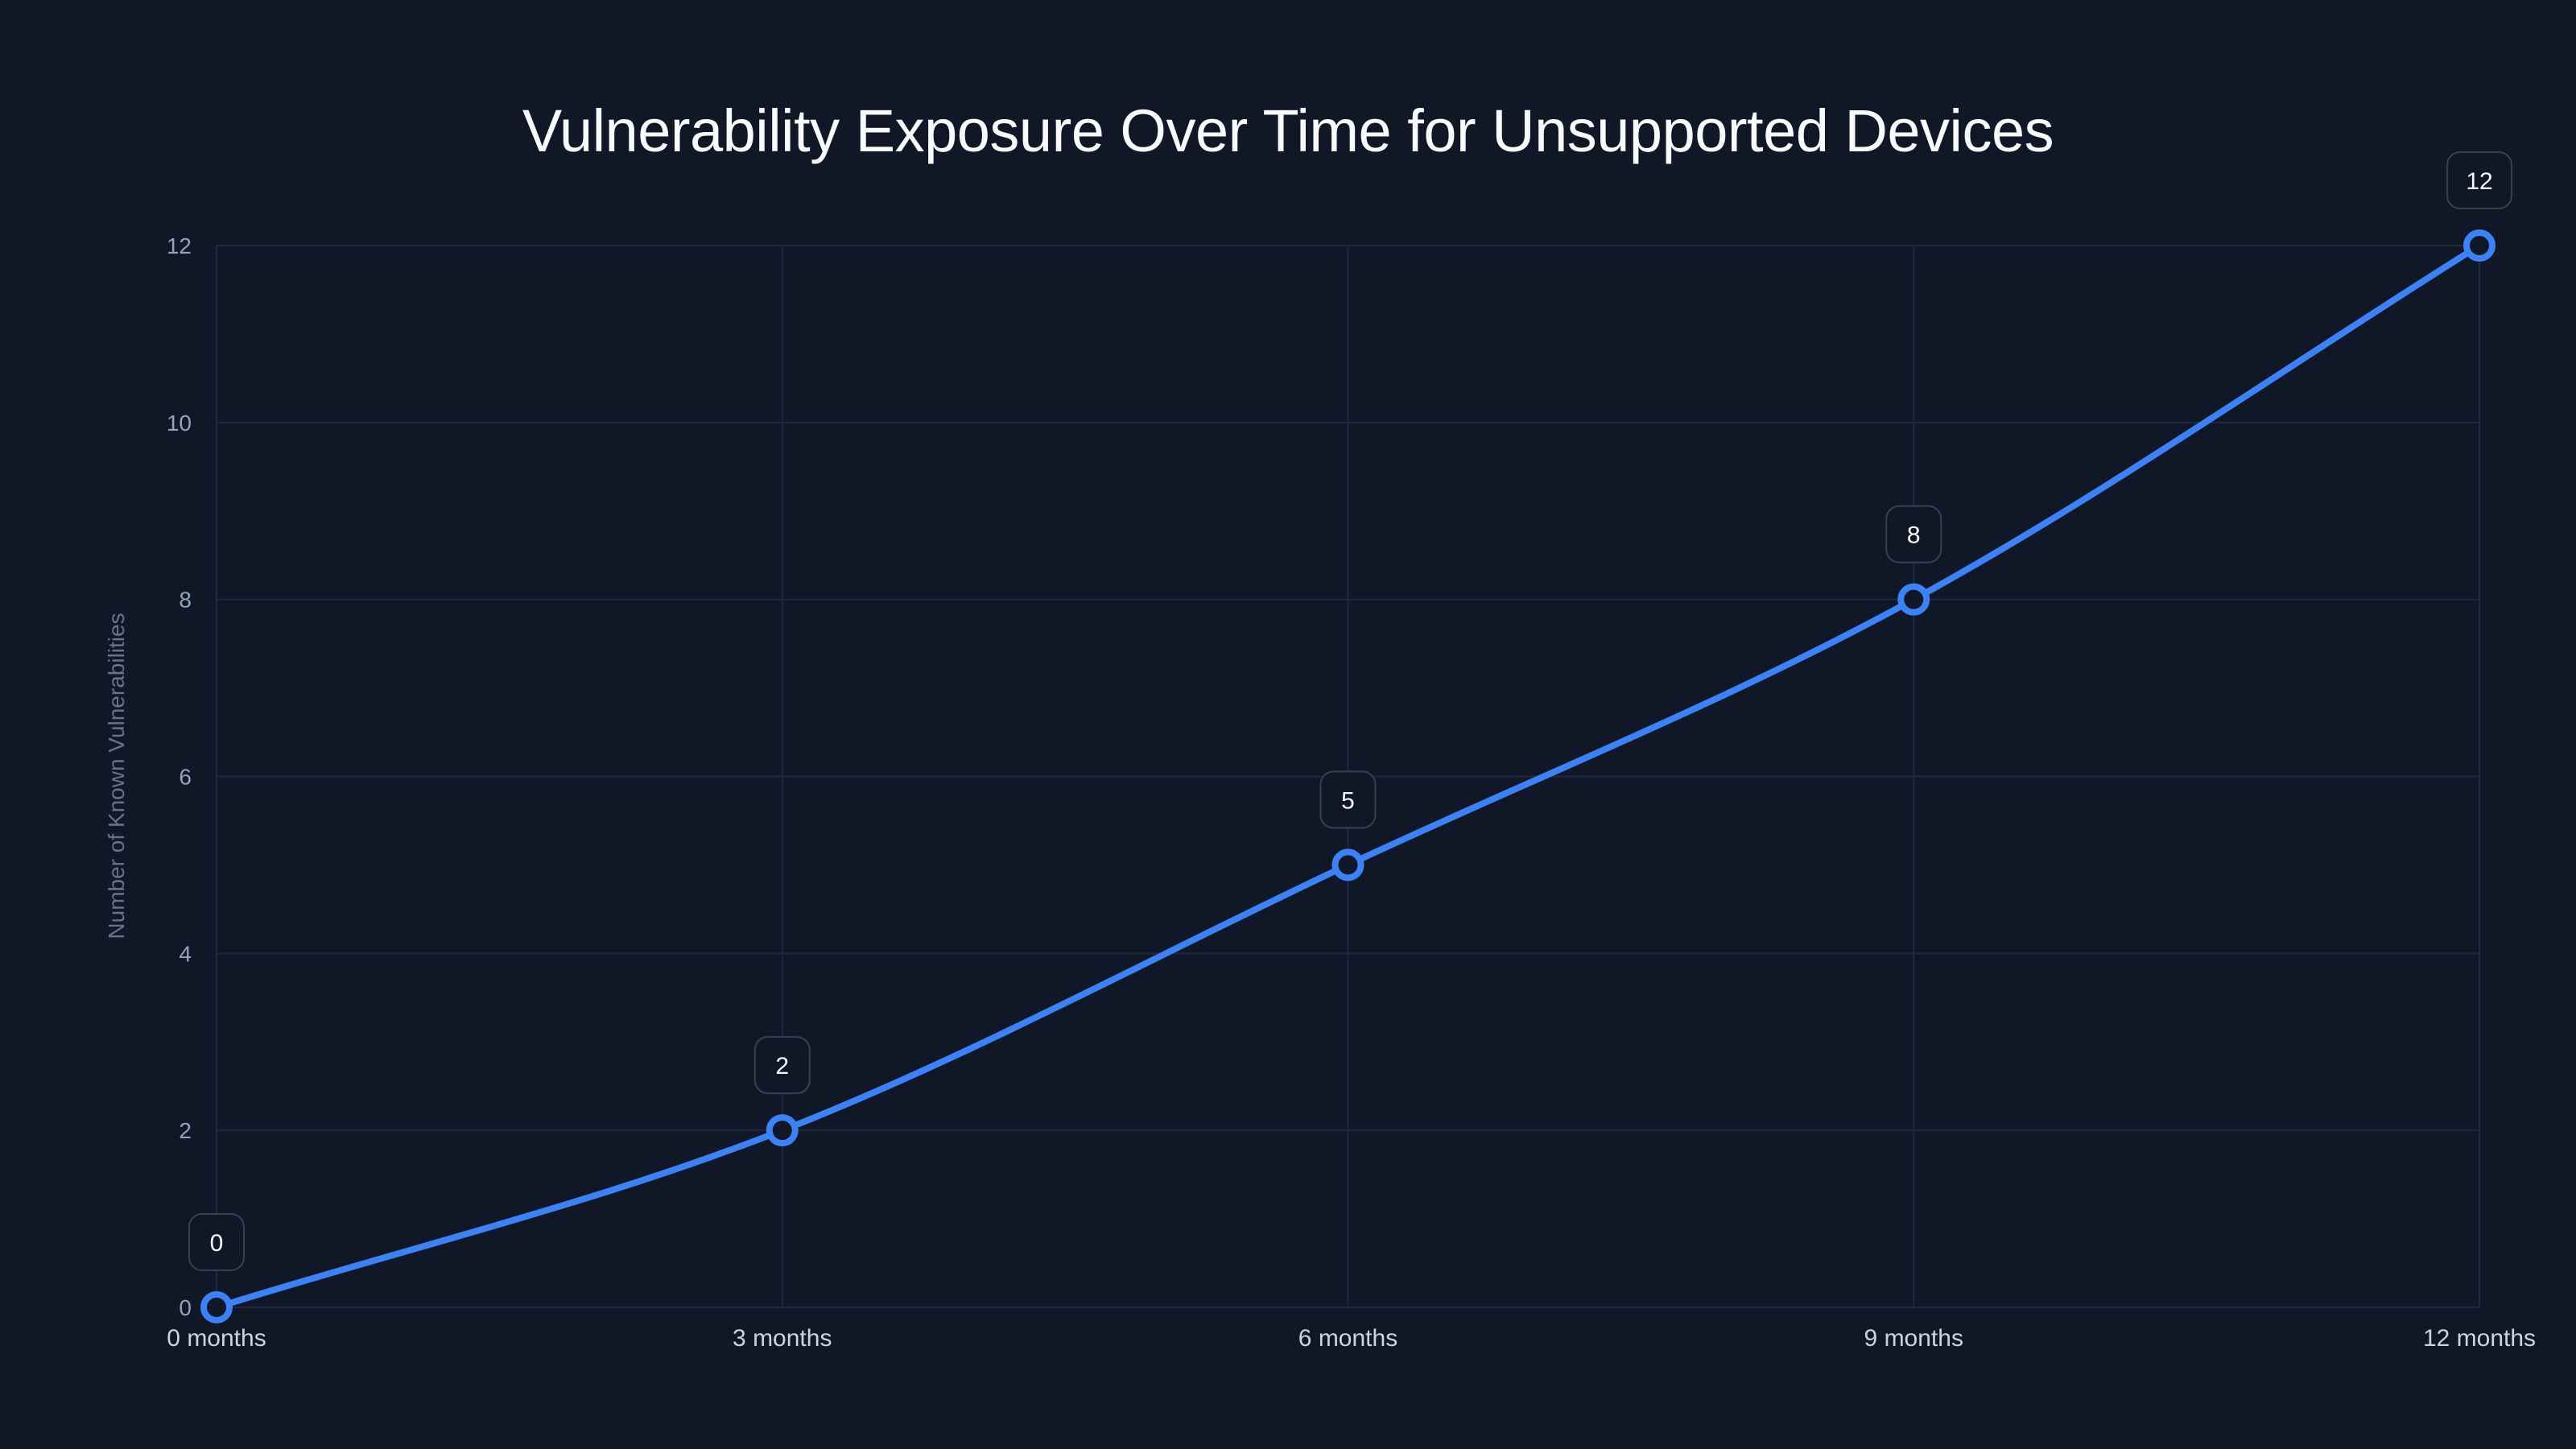 The image size is (2576, 1449). I want to click on y-axis-label: Number of Known Vulnerabilities, so click(116, 776).